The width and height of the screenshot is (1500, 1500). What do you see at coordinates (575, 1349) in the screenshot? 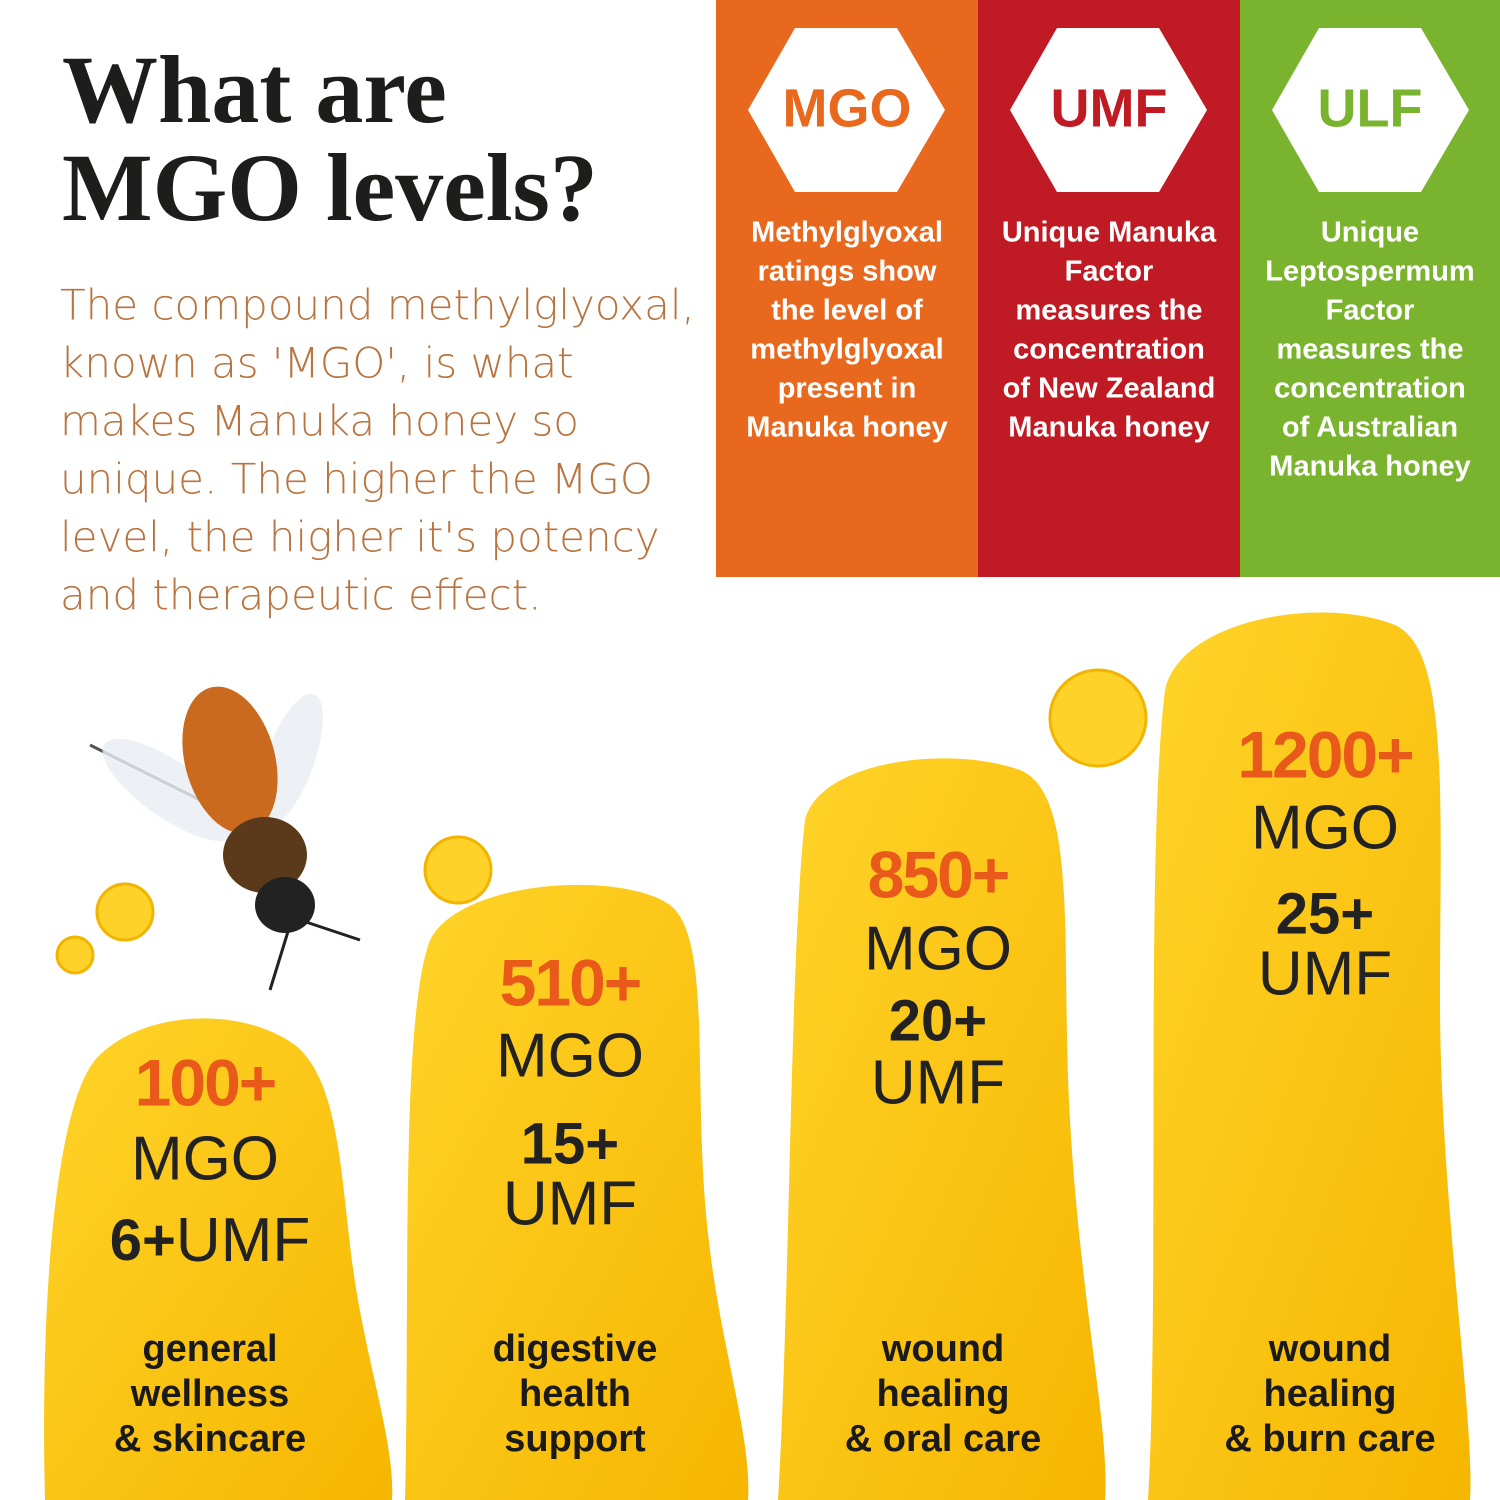
I see `use-text: digestive` at bounding box center [575, 1349].